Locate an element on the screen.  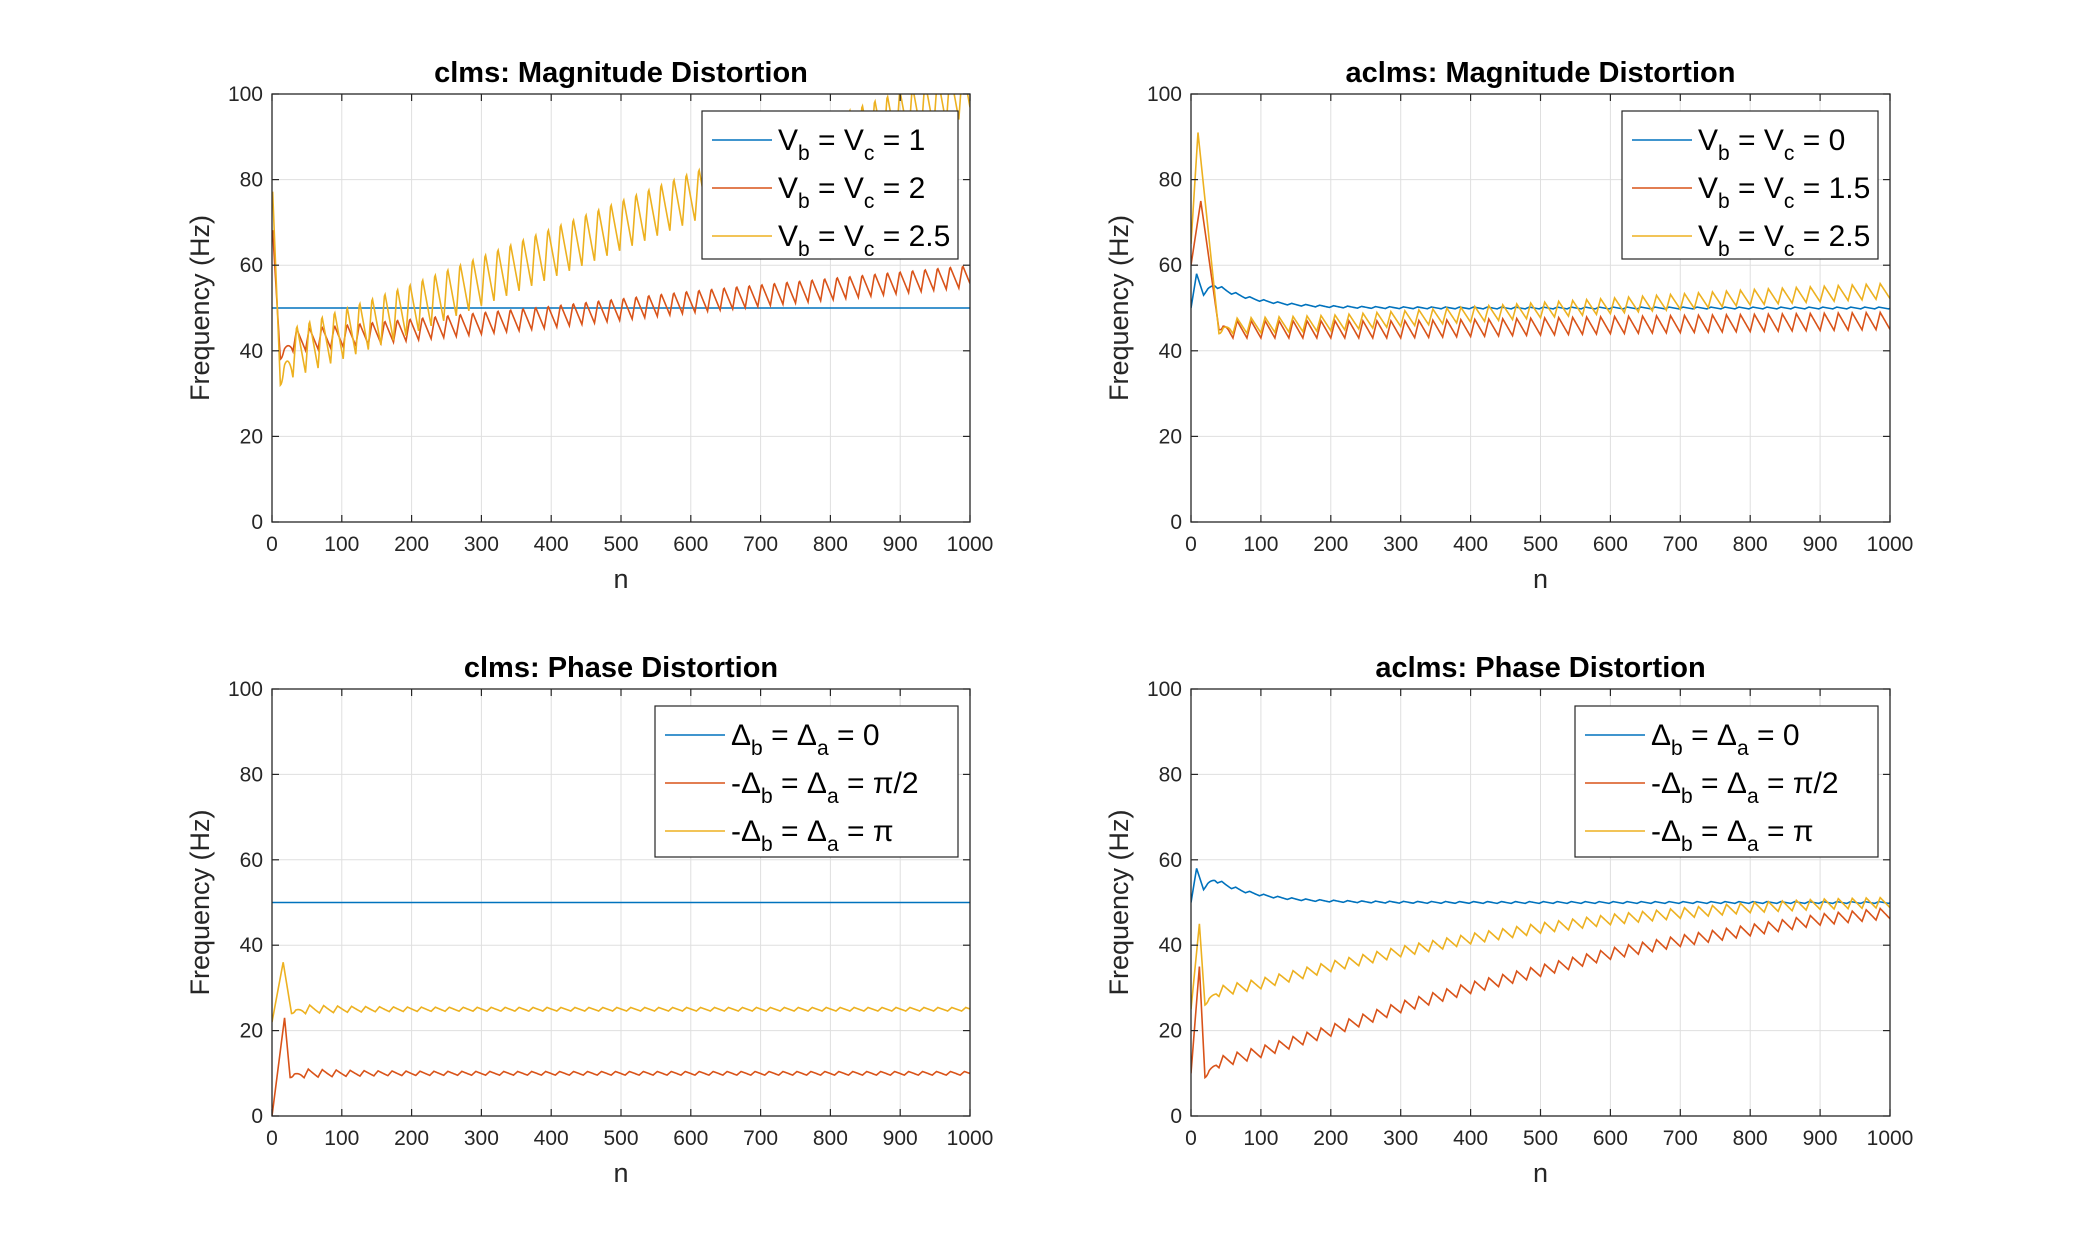
legend: Δb = Δa = 0-Δb = Δa = π/2-Δb = Δa = π is located at coordinates (806, 781).